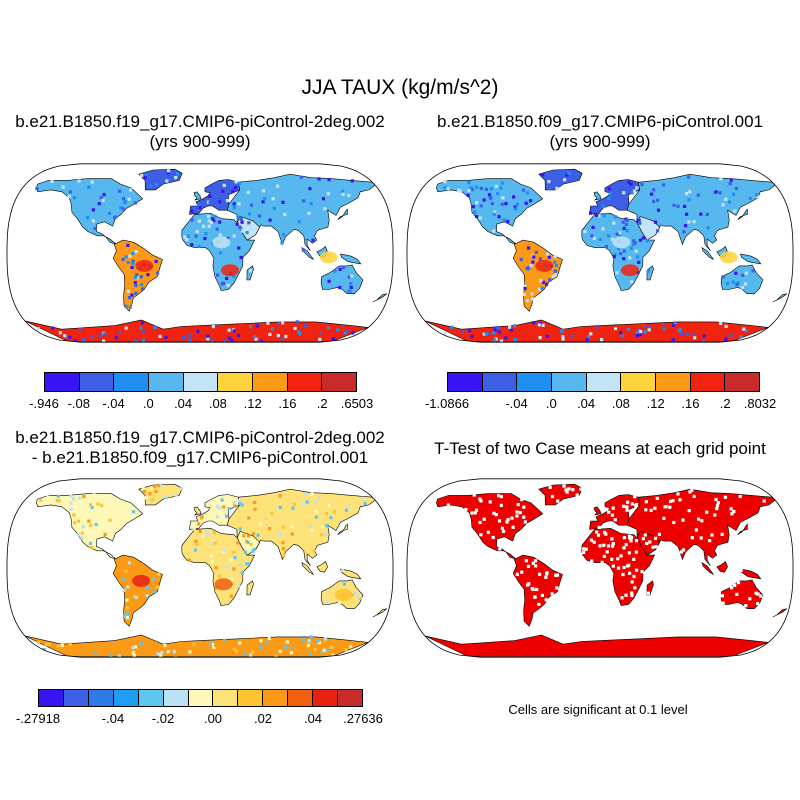 The image size is (800, 800). Describe the element at coordinates (606, 546) in the screenshot. I see `grid-cell-texture` at that location.